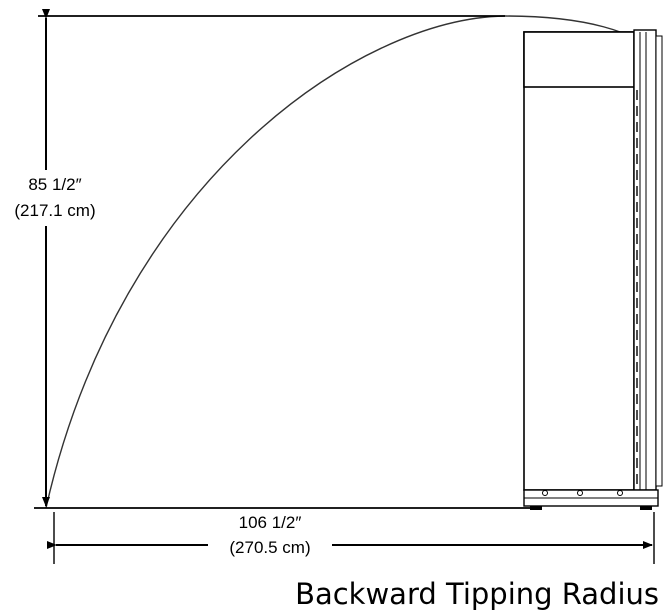  I want to click on cabinet-body, so click(579, 261).